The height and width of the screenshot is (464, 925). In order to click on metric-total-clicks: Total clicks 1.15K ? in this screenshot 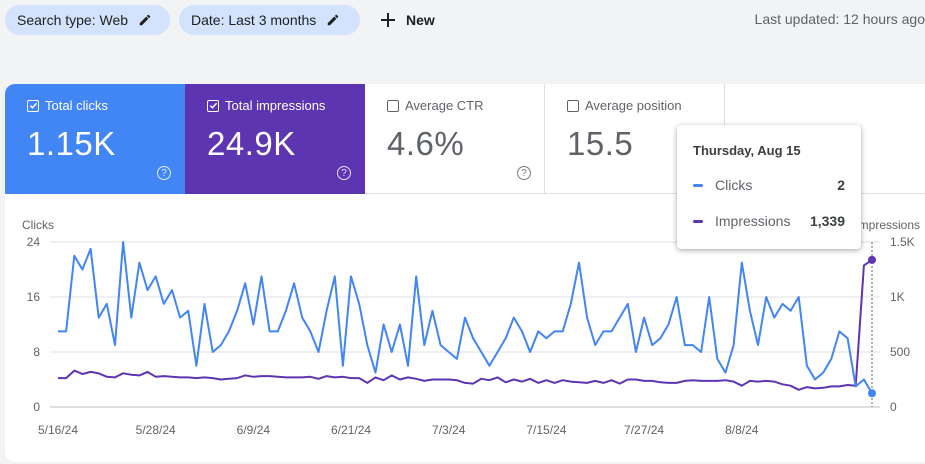, I will do `click(95, 139)`.